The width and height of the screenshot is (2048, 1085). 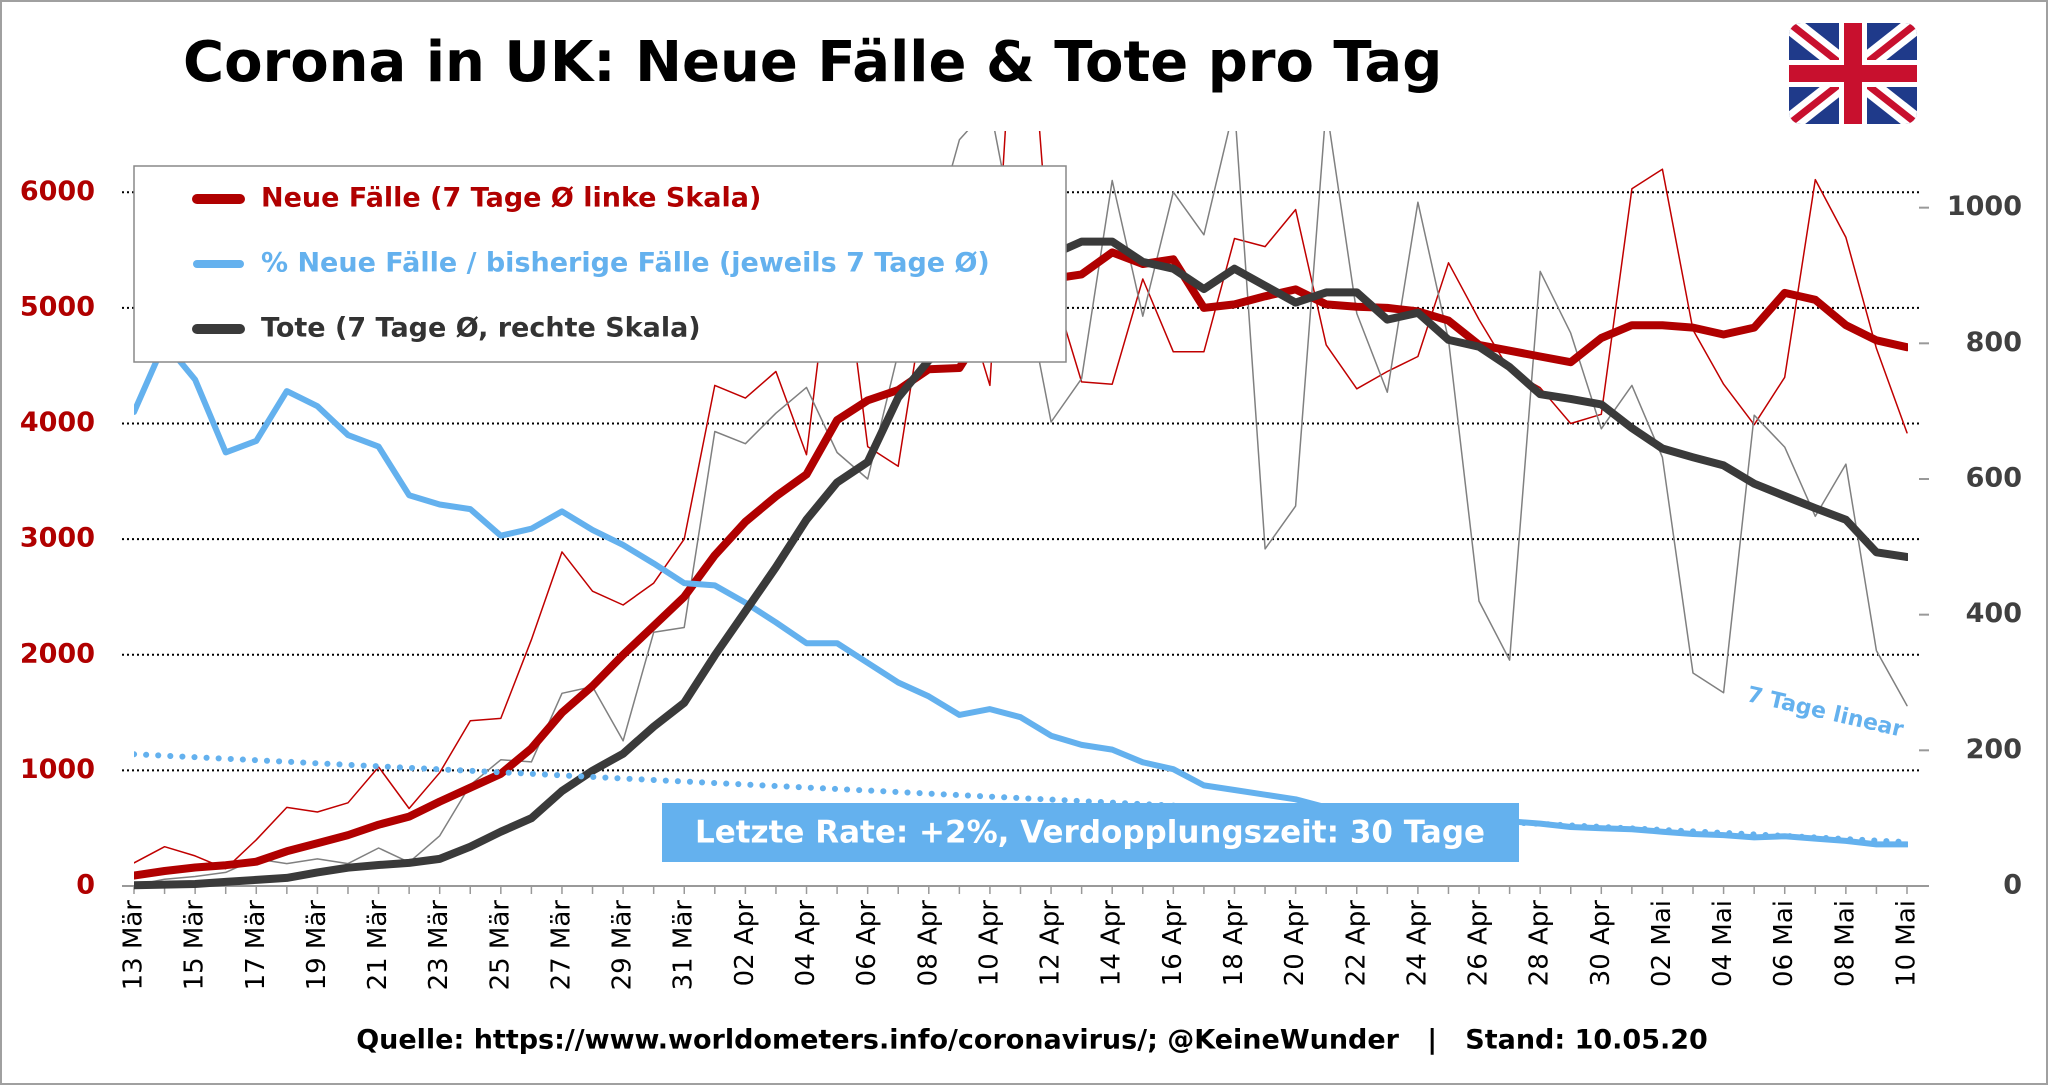 I want to click on x-tick-label: 31 Mär, so click(x=684, y=945).